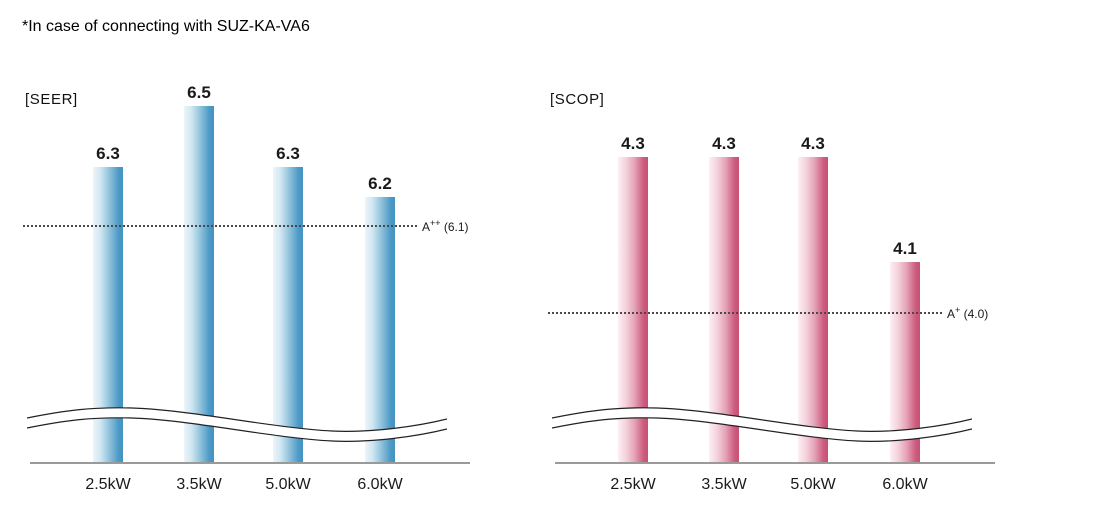 The height and width of the screenshot is (511, 1120). I want to click on bar-value-label: 4.1, so click(905, 248).